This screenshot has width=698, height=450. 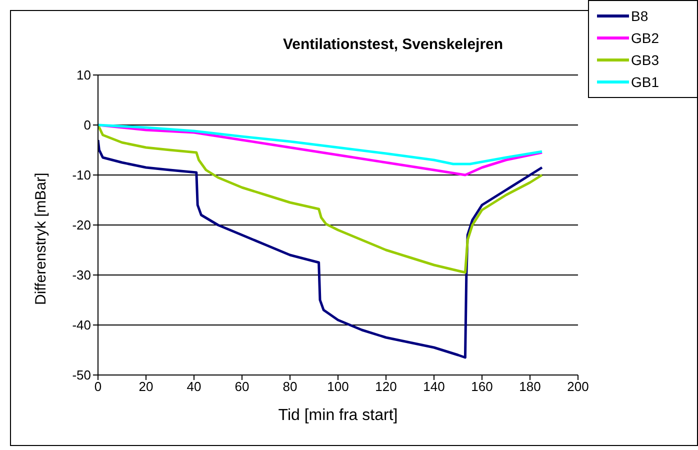 What do you see at coordinates (146, 386) in the screenshot?
I see `x-tick-label: 20` at bounding box center [146, 386].